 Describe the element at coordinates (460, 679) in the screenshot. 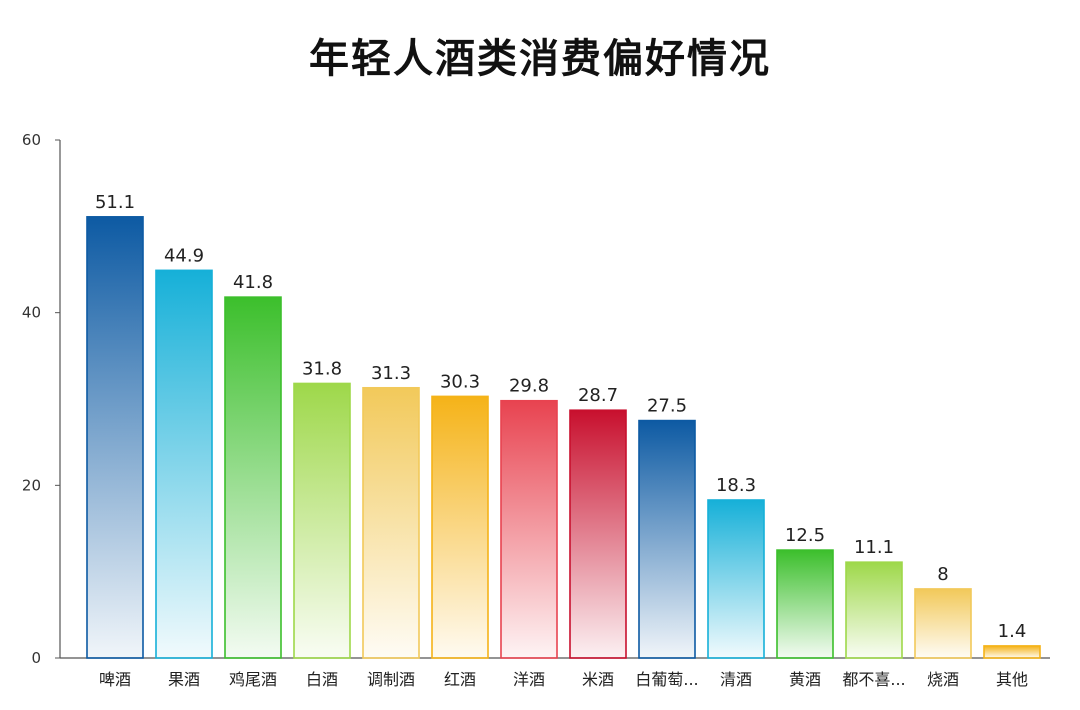

I see `category-label: 红酒` at that location.